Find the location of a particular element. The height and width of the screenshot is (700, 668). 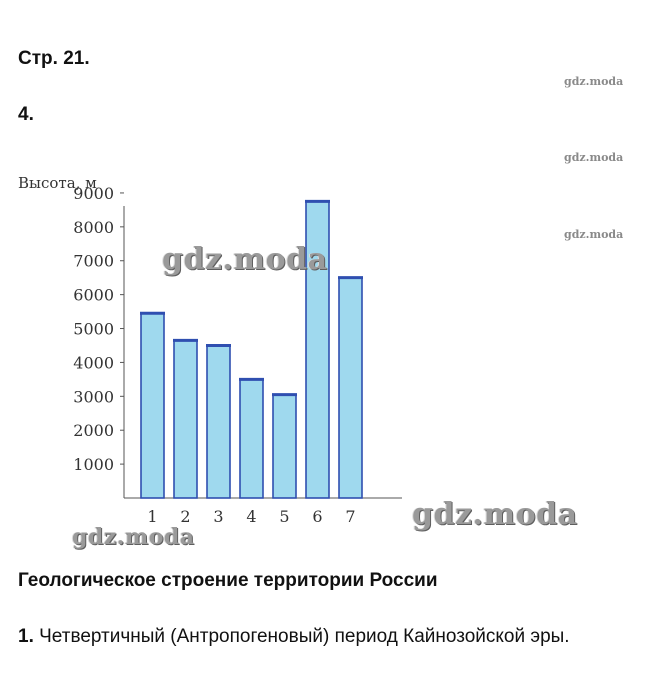

x-tick-label: 4 is located at coordinates (251, 516).